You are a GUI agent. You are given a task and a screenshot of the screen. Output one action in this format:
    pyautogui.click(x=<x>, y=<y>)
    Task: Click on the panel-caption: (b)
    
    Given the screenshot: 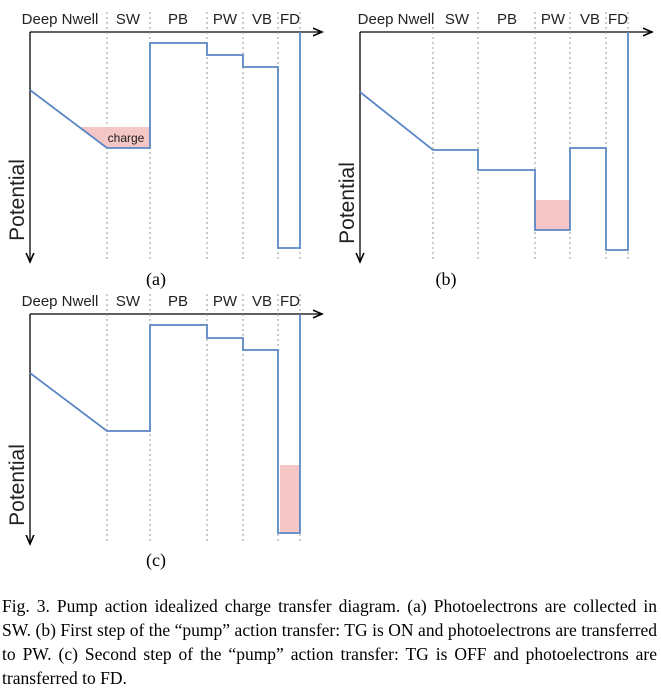 What is the action you would take?
    pyautogui.click(x=446, y=279)
    